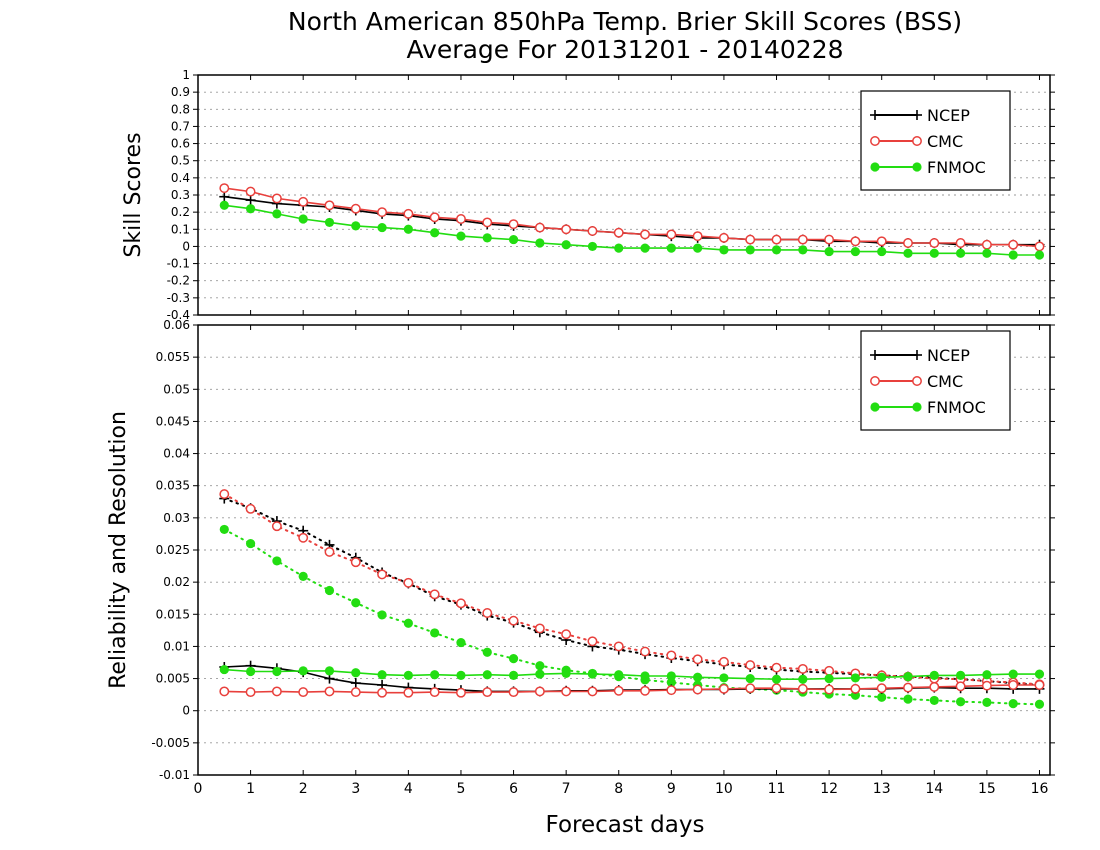 Image resolution: width=1100 pixels, height=850 pixels. I want to click on bottom-ytick-label: -0.005, so click(170, 743).